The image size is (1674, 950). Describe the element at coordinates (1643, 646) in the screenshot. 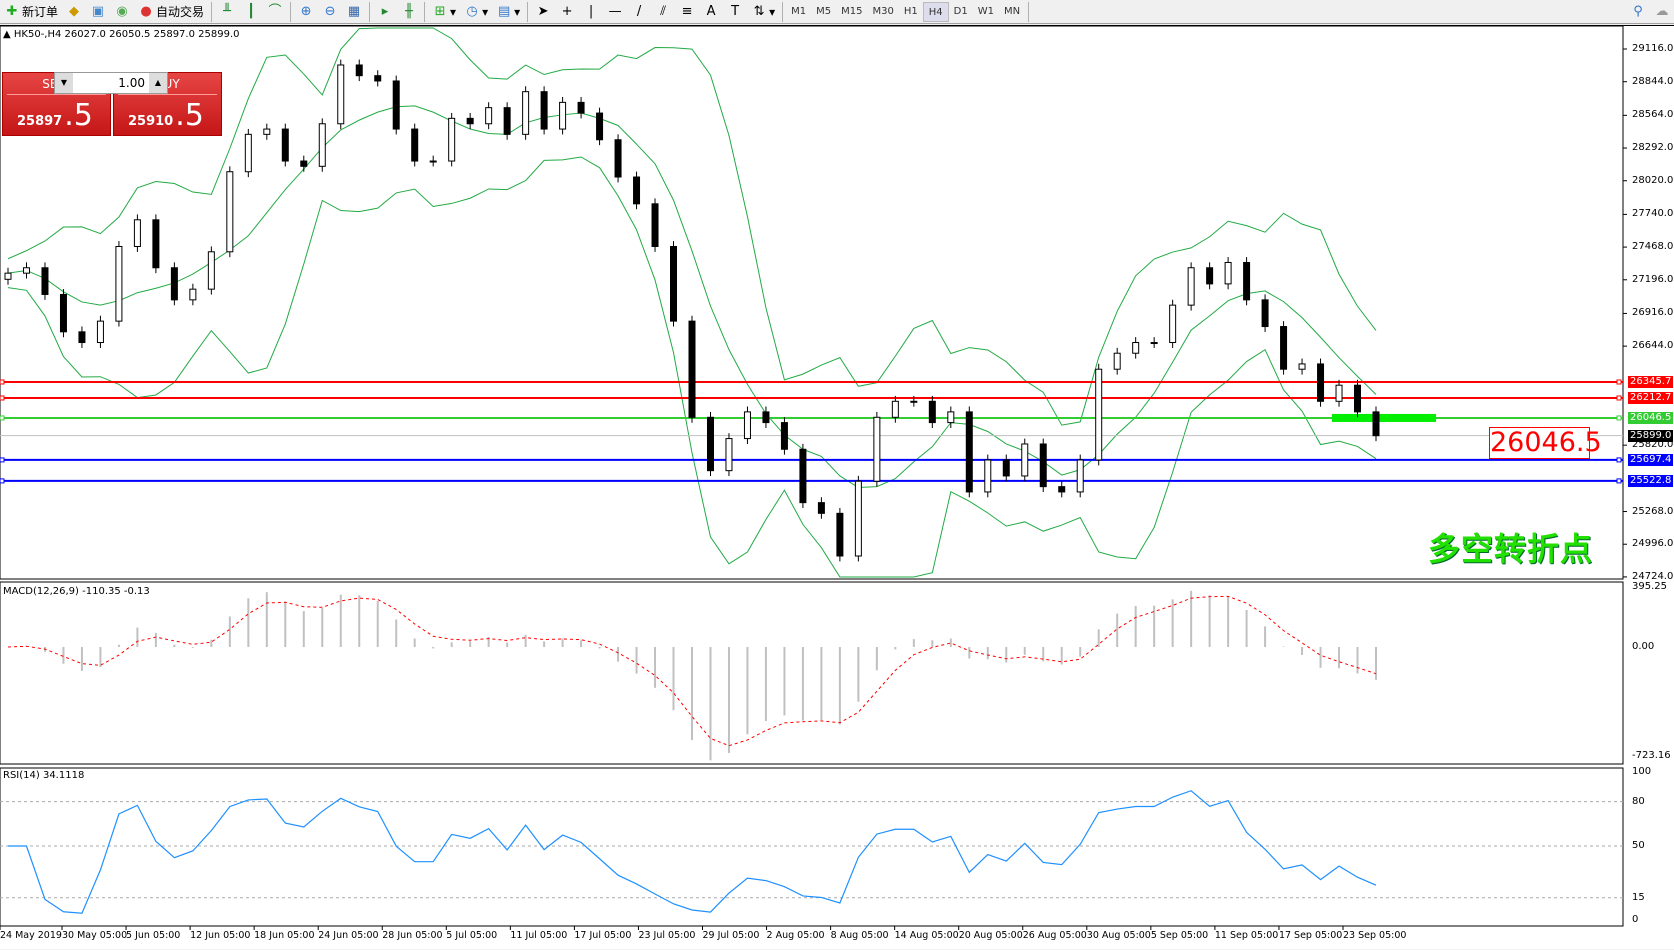

I see `macd-axis-label: 0.00` at that location.